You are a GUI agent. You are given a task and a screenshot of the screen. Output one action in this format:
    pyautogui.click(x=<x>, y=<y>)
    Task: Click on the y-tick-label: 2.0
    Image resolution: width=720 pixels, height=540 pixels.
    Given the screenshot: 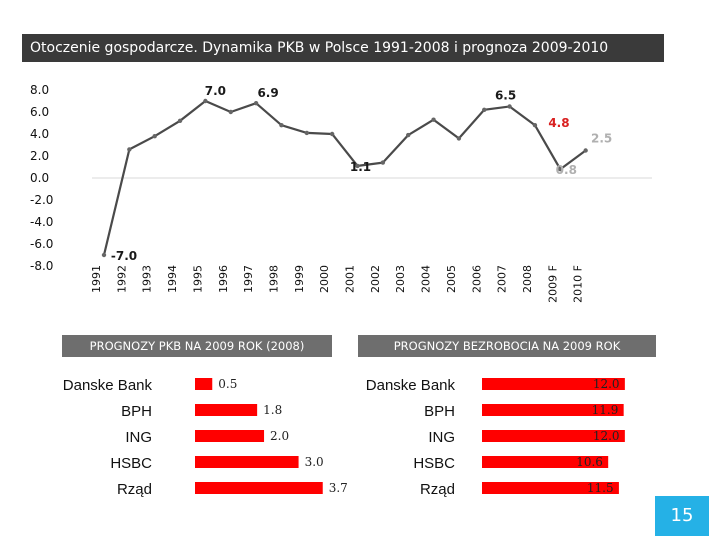 What is the action you would take?
    pyautogui.click(x=39, y=156)
    